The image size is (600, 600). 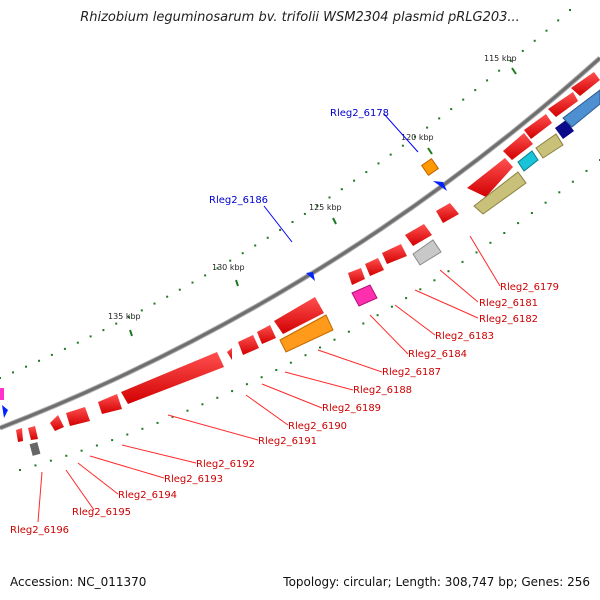 I want to click on label-rleg2-6182: Rleg2_6182, so click(x=508, y=319).